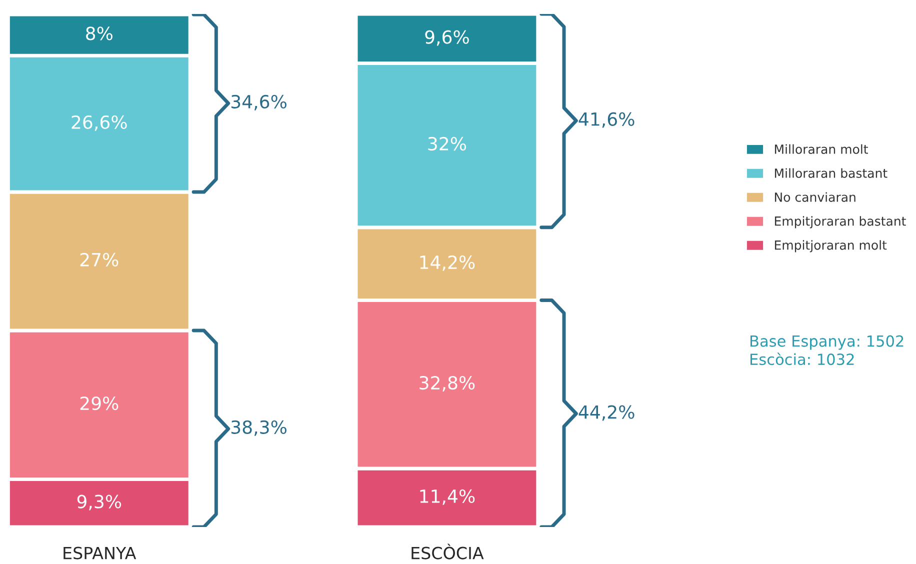 The image size is (916, 564). I want to click on annotation: 34,6%, so click(258, 102).